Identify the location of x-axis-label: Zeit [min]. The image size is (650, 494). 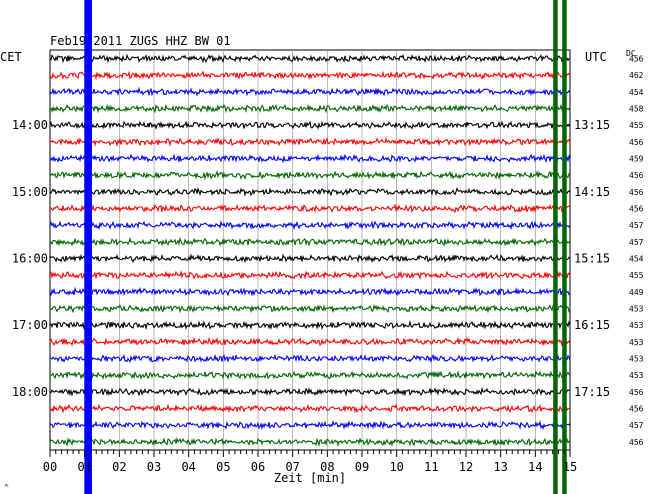
(310, 478).